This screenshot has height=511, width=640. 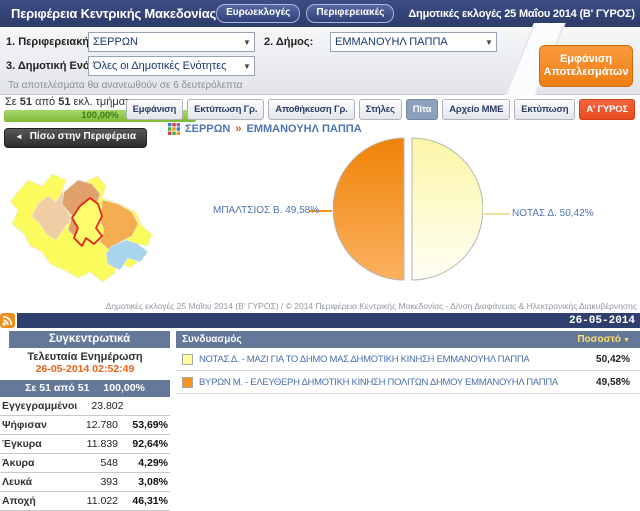 I want to click on back-arrow-icon: ◄, so click(x=19, y=136).